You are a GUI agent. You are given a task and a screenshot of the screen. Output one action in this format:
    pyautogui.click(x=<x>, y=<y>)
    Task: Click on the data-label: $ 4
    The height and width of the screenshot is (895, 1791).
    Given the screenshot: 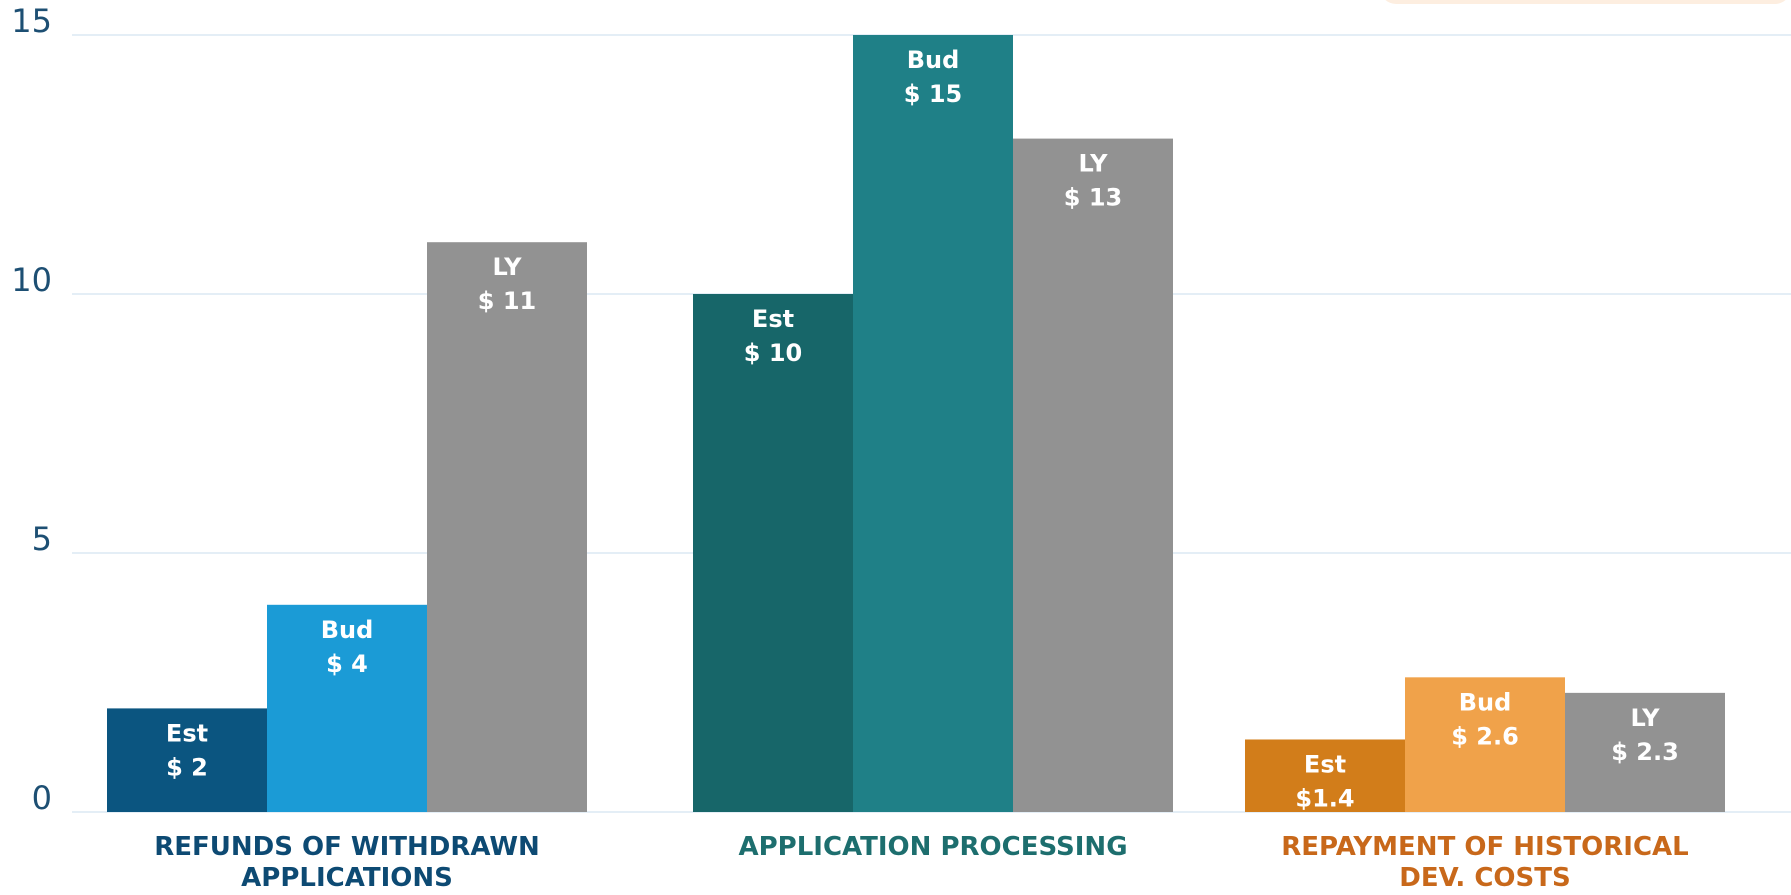 What is the action you would take?
    pyautogui.click(x=347, y=664)
    